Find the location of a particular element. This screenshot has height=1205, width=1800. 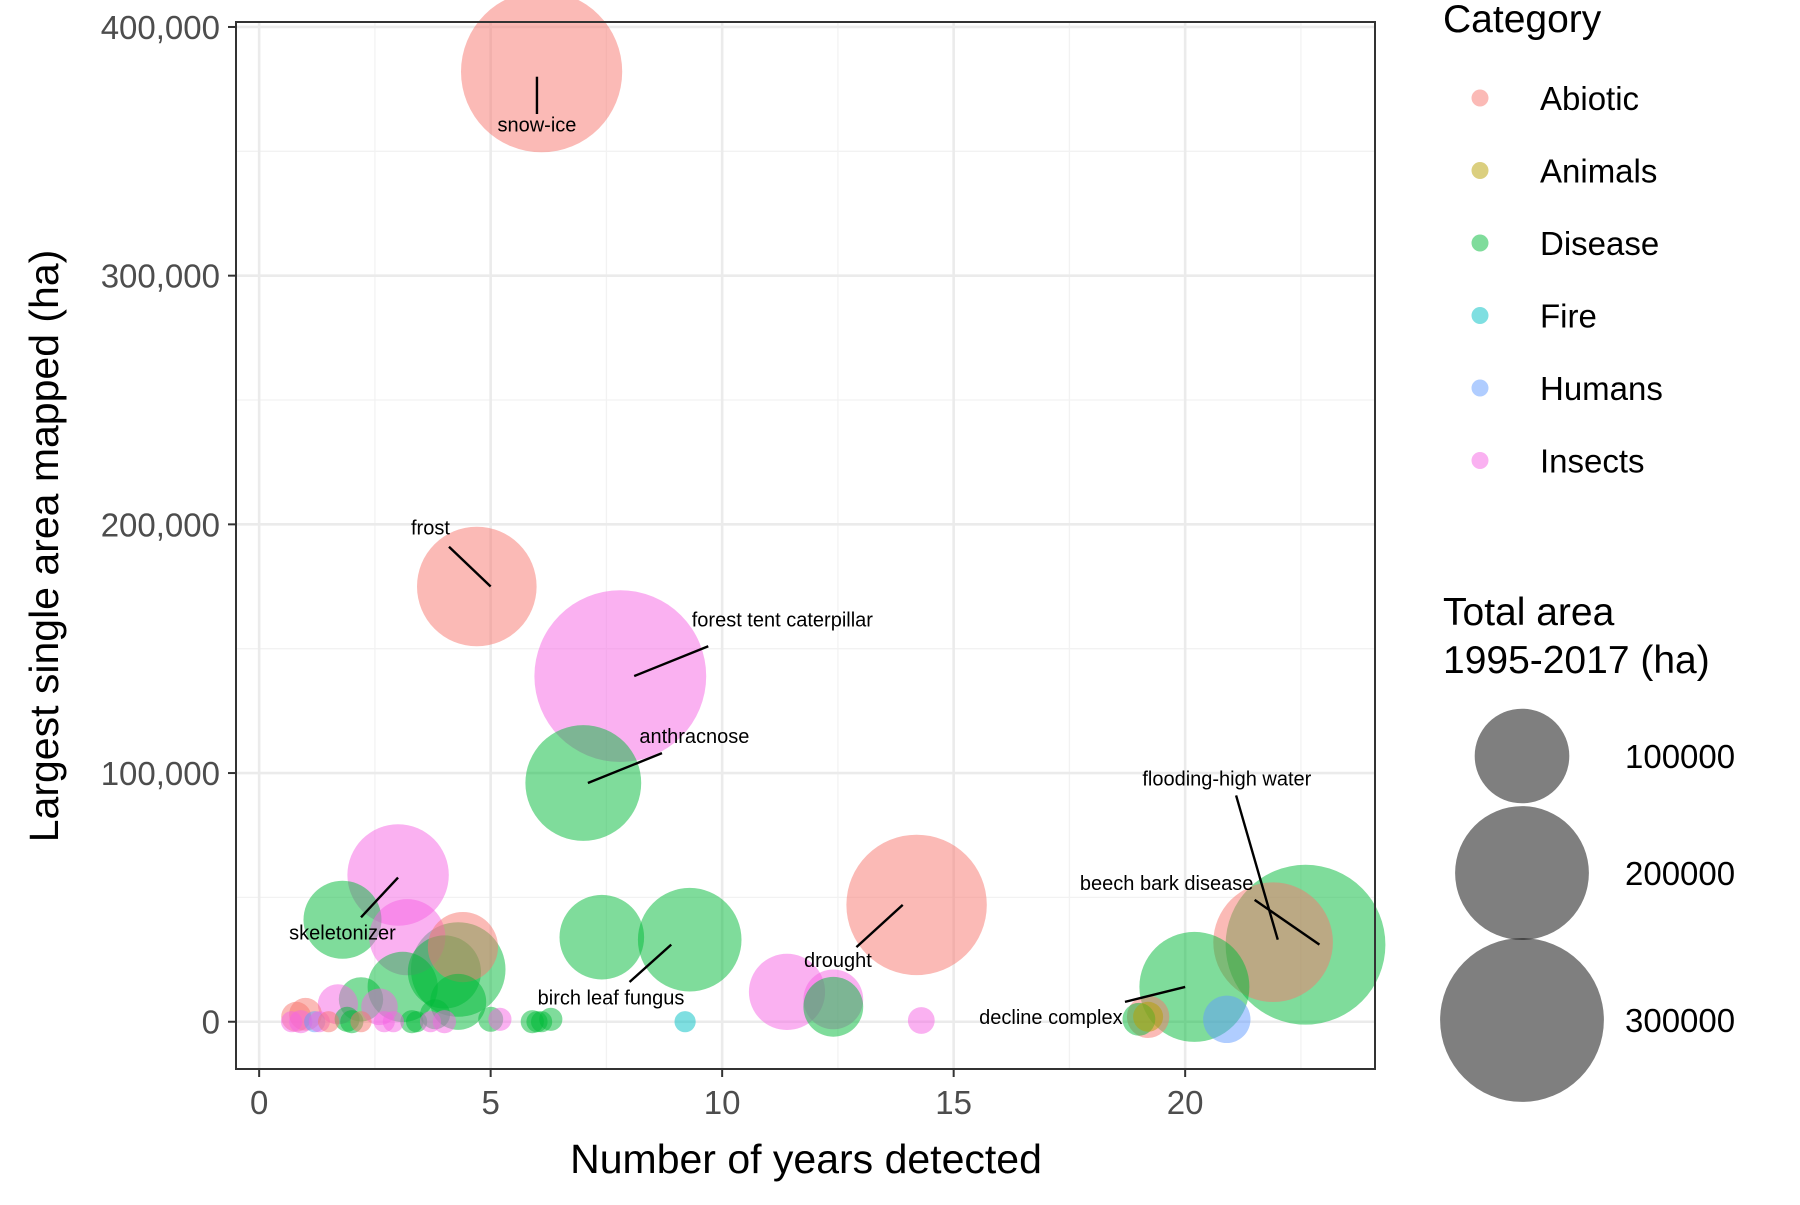

legend-size-title: Total area is located at coordinates (1529, 612).